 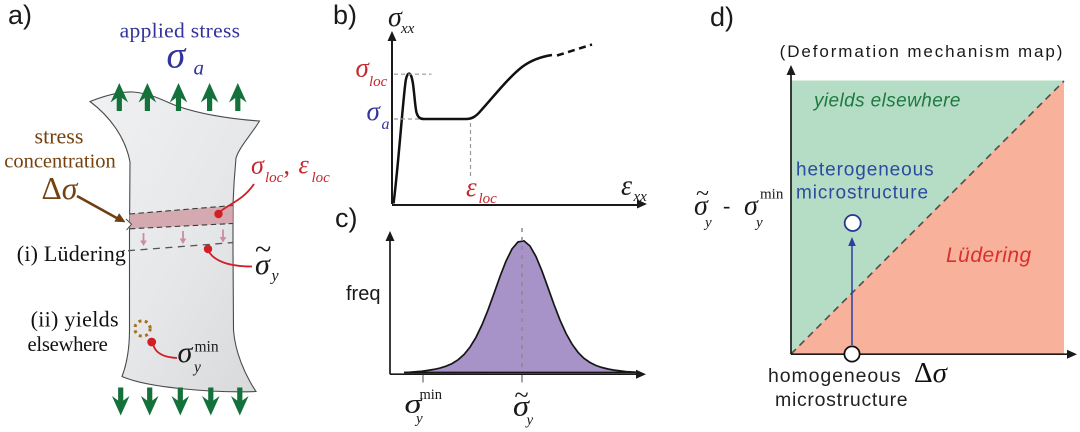 I want to click on svg-text: yields elsewhere, so click(x=886, y=101).